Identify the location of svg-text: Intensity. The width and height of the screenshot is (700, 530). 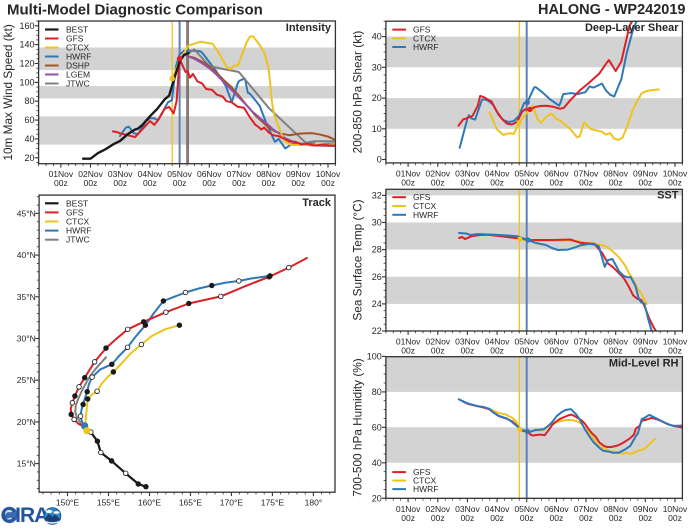
(309, 28).